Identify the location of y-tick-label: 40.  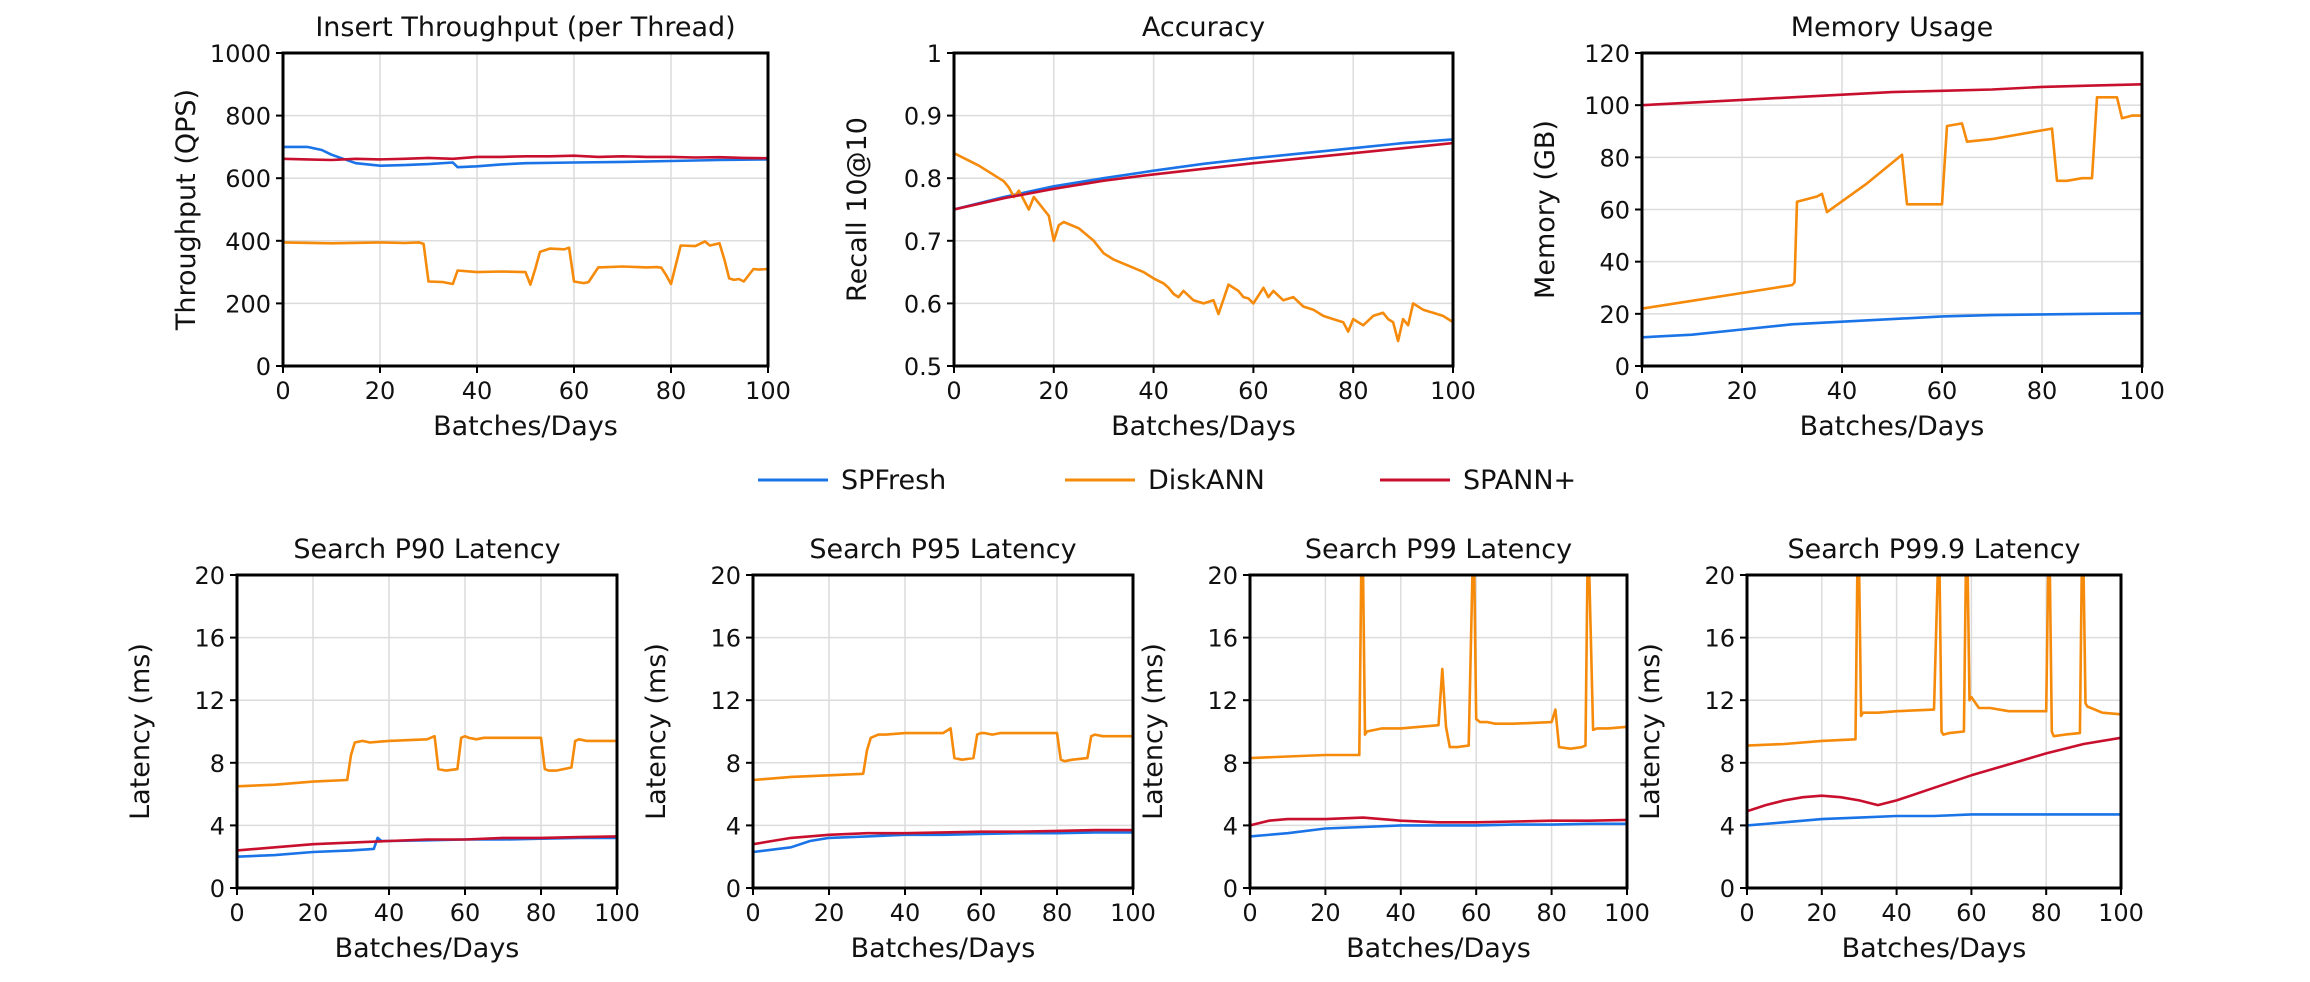
(1614, 263).